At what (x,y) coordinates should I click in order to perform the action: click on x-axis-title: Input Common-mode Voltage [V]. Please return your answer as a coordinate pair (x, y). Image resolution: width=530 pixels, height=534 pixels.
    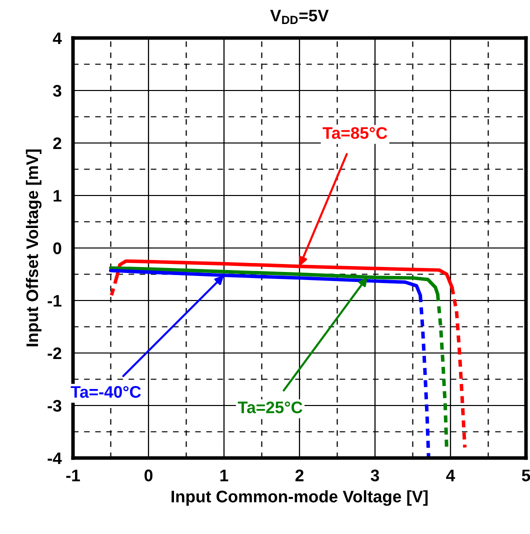
    Looking at the image, I should click on (300, 498).